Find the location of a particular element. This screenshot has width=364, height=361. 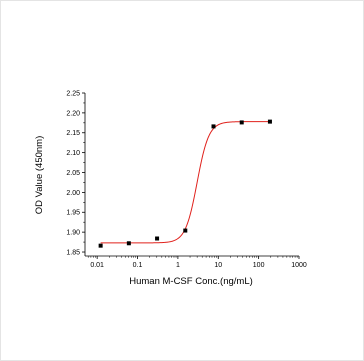

x-tick-label: 100 is located at coordinates (259, 265).